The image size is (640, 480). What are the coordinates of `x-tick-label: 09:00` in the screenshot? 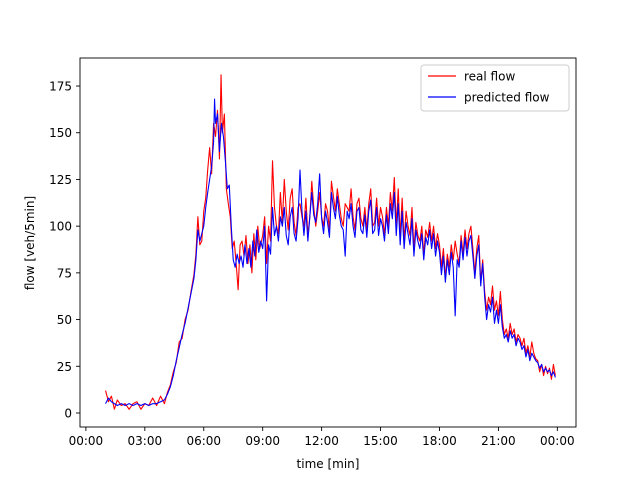 It's located at (262, 441).